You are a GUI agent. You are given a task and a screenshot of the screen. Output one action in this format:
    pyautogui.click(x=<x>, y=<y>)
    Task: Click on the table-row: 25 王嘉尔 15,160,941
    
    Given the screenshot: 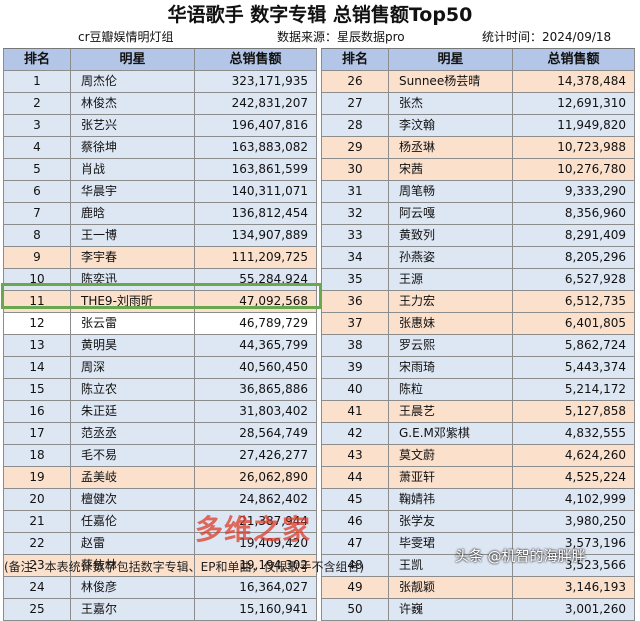 What is the action you would take?
    pyautogui.click(x=160, y=610)
    